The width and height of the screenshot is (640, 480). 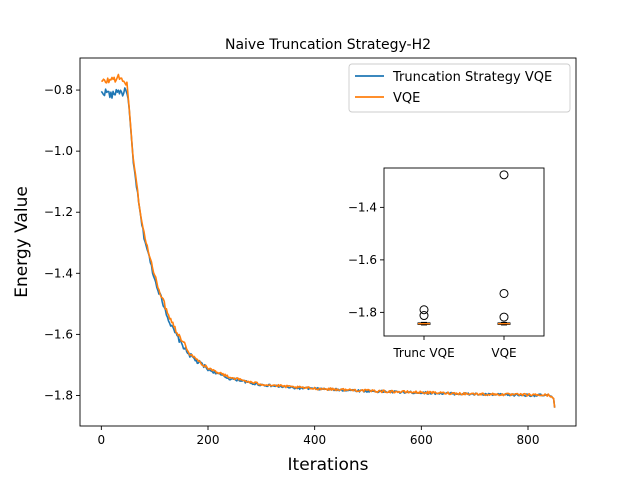 I want to click on inset-axes-frame, so click(x=464, y=252).